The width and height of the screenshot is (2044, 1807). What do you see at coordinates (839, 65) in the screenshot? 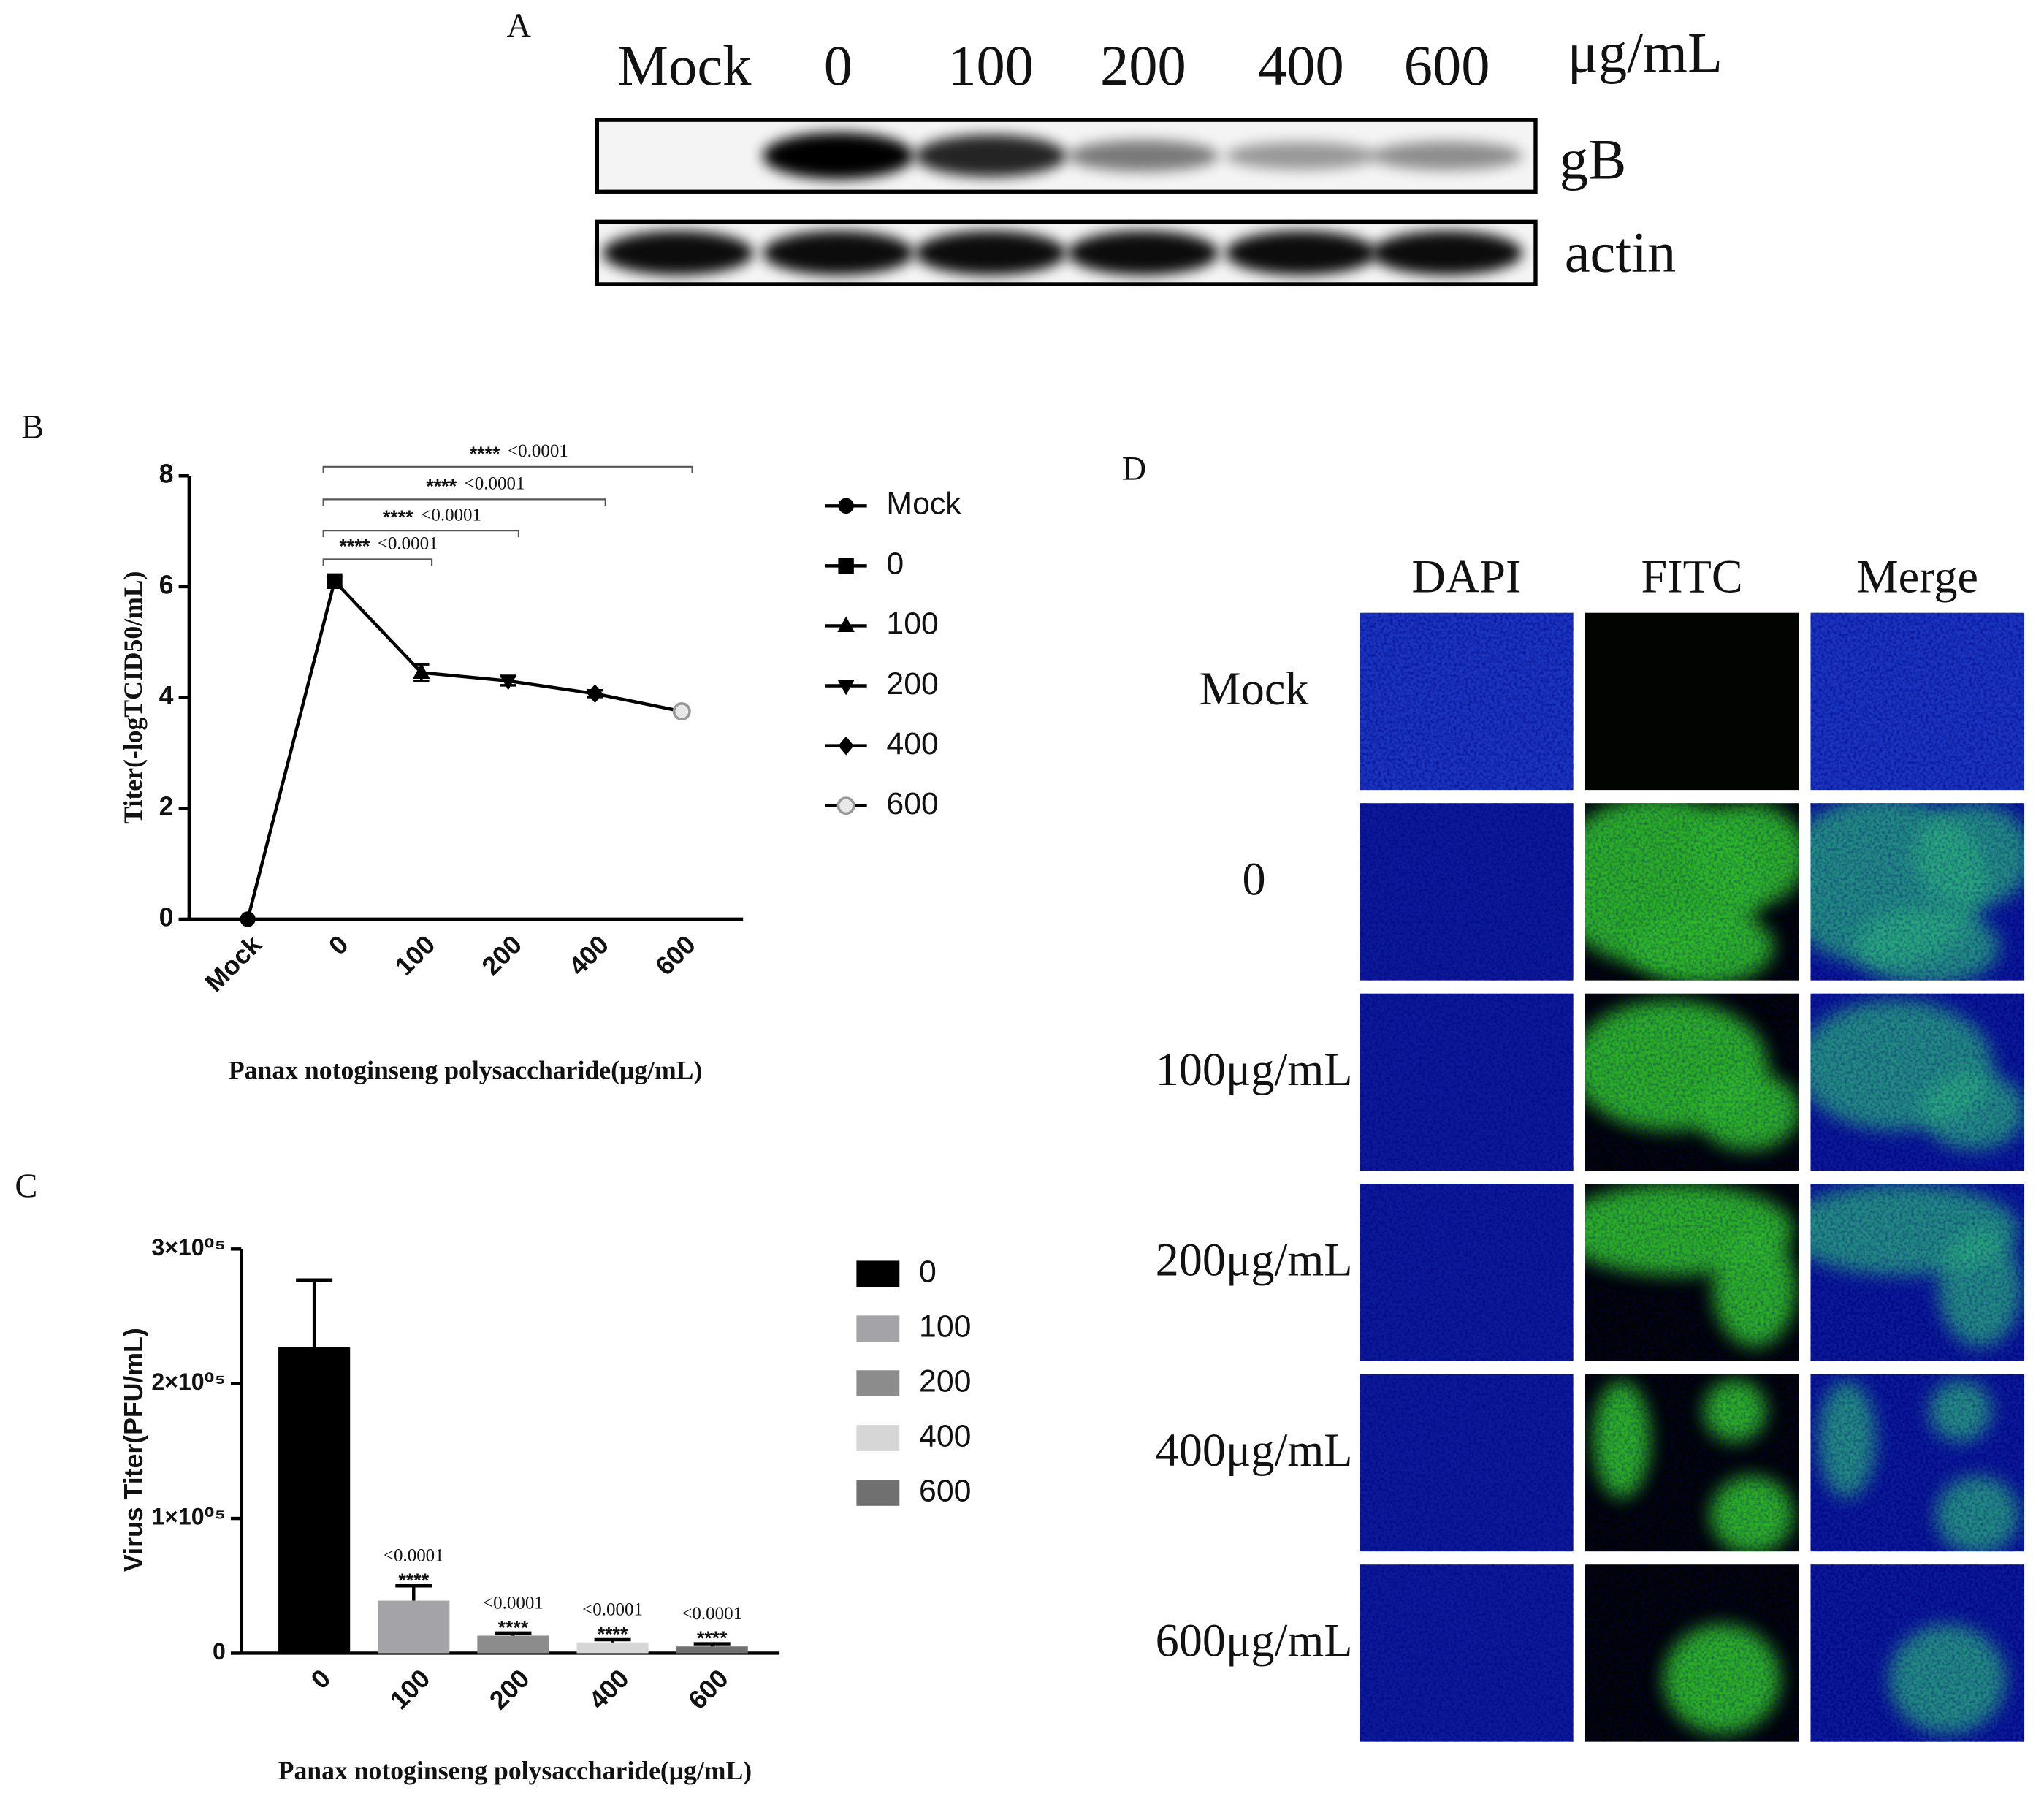
I see `lane-label: 0` at bounding box center [839, 65].